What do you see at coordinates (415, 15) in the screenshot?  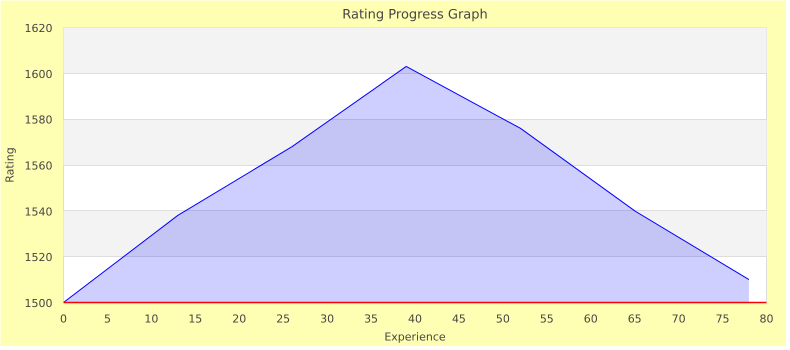 I see `chart-title: Rating Progress Graph` at bounding box center [415, 15].